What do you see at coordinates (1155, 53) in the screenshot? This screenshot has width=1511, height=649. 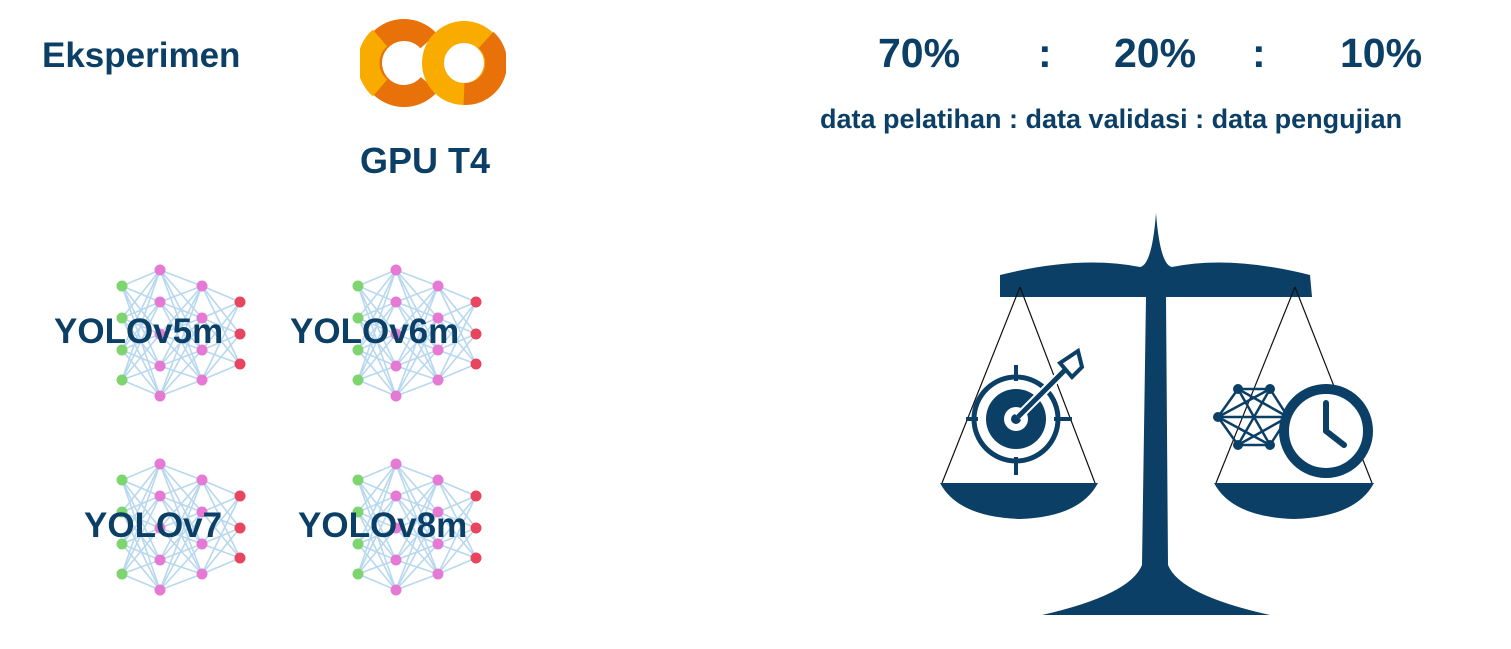 I see `ratio-val: 20%` at bounding box center [1155, 53].